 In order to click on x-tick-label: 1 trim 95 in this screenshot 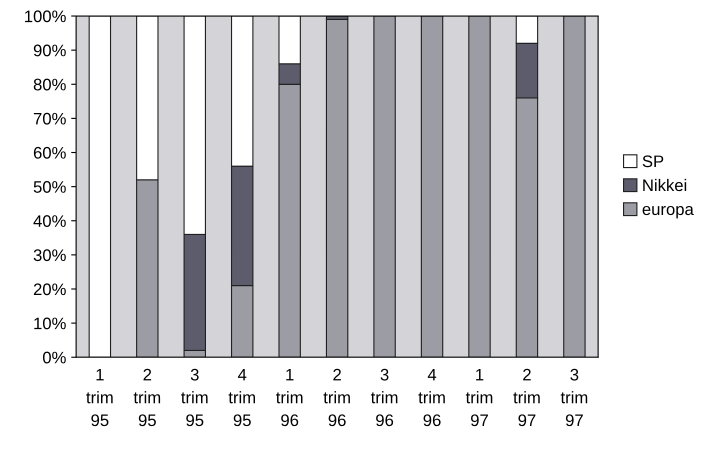, I will do `click(99, 397)`.